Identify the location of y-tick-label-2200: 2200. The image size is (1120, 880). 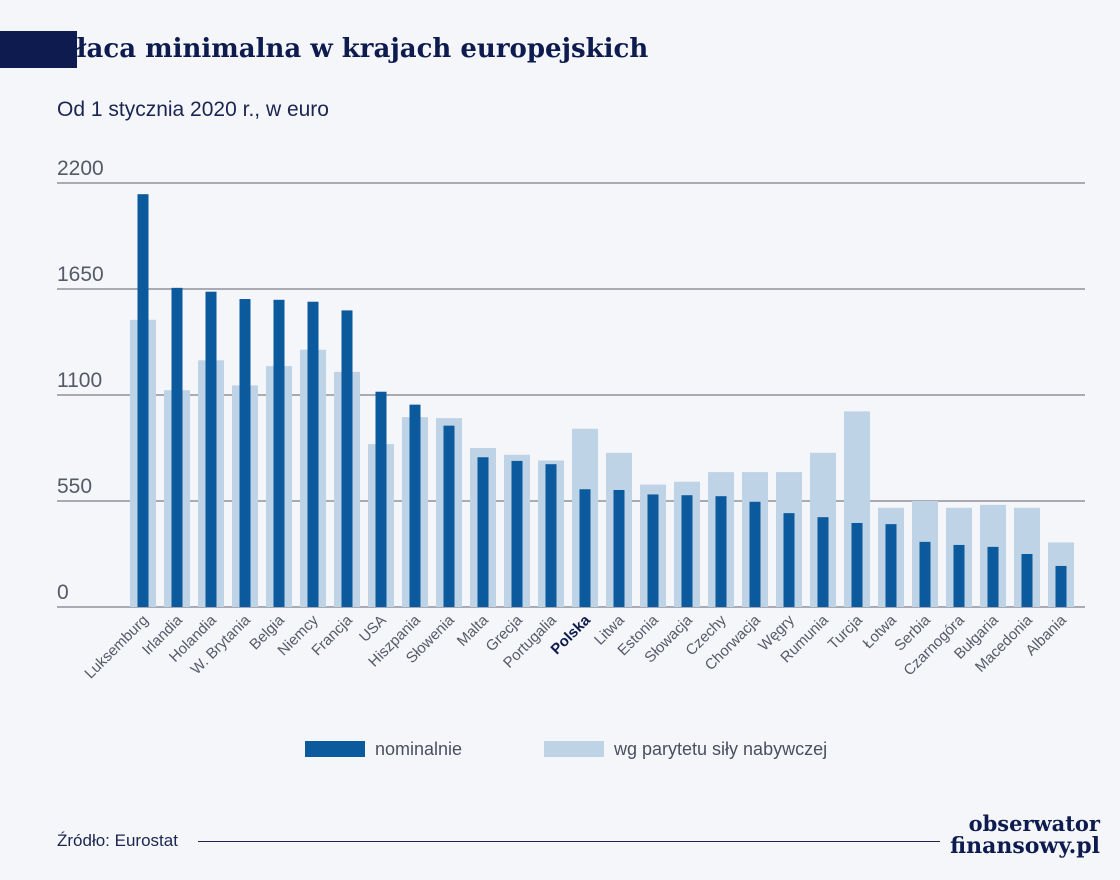
(80, 168).